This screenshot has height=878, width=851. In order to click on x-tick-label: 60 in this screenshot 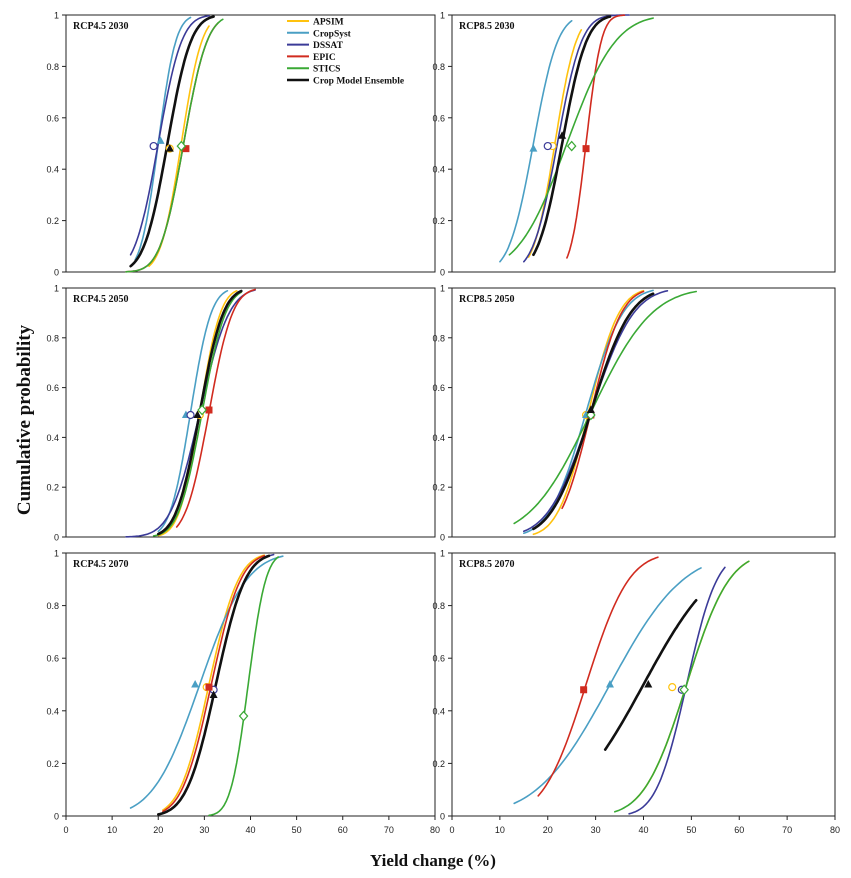, I will do `click(343, 830)`.